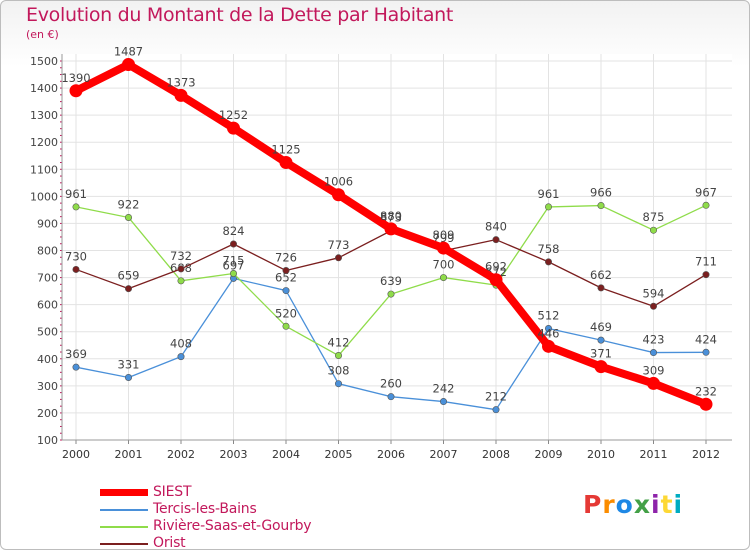 The image size is (750, 552). What do you see at coordinates (391, 281) in the screenshot?
I see `data-label-riviere-saas-et-gourby: 639` at bounding box center [391, 281].